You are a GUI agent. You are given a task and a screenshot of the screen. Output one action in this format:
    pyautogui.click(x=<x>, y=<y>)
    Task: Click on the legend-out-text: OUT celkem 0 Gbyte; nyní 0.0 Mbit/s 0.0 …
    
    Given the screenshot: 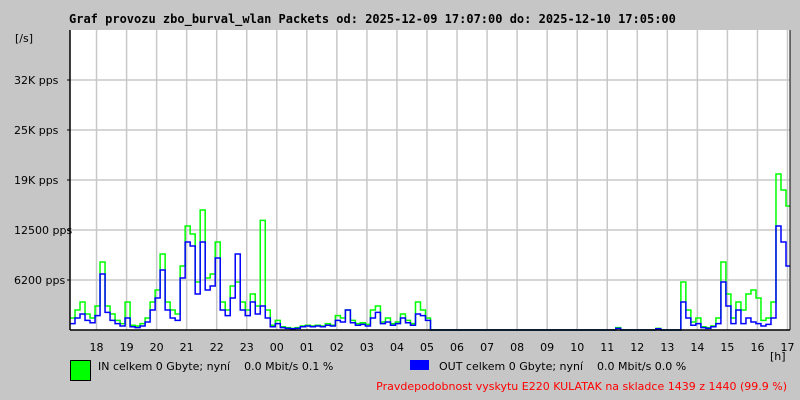 What is the action you would take?
    pyautogui.click(x=563, y=366)
    